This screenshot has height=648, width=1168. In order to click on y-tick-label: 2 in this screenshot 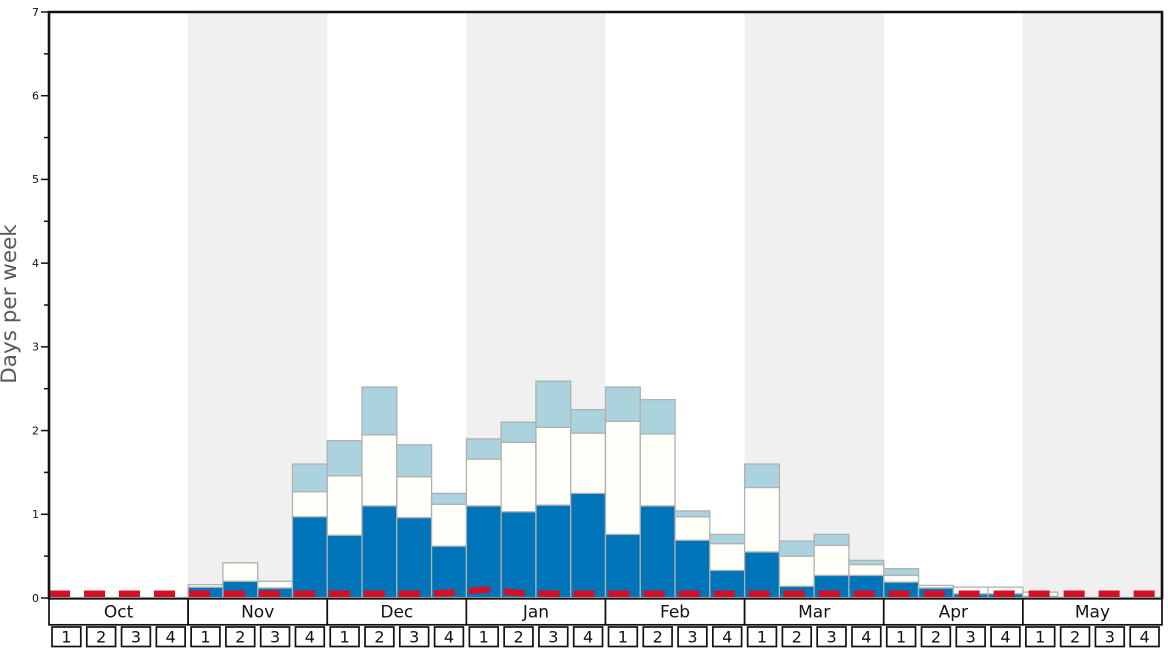, I will do `click(35, 430)`.